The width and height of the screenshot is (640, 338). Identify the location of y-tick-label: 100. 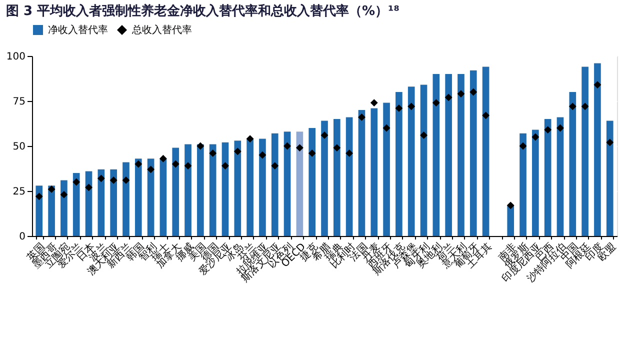
(16, 57).